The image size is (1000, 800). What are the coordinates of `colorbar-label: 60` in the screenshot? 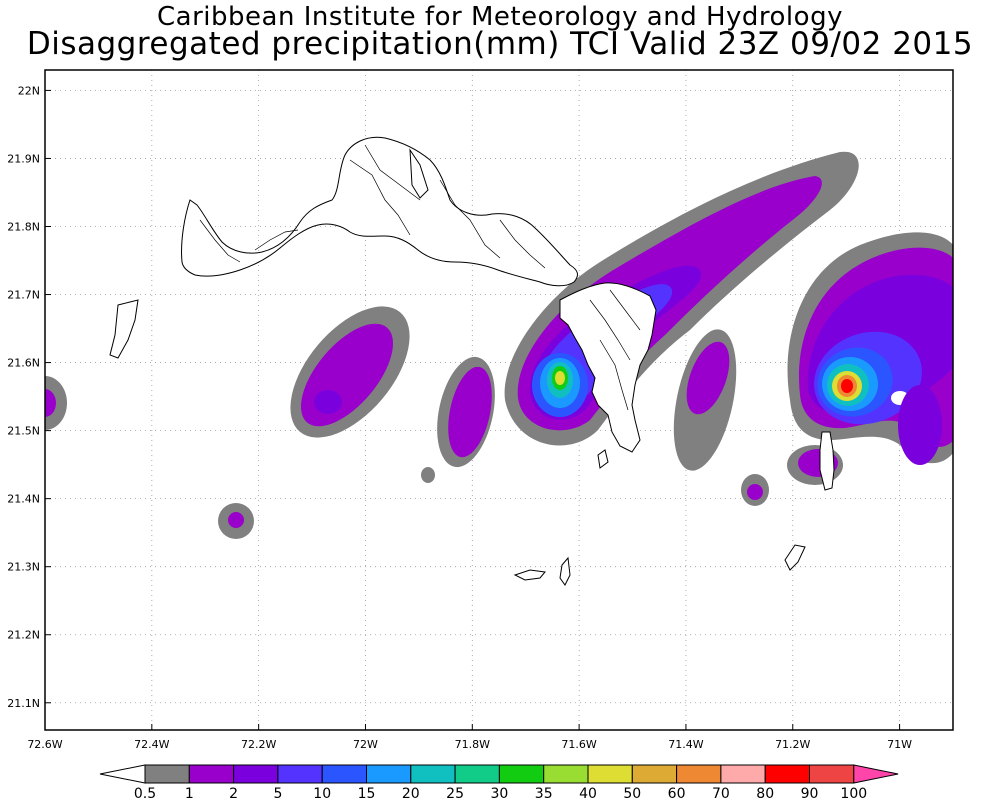 It's located at (677, 793).